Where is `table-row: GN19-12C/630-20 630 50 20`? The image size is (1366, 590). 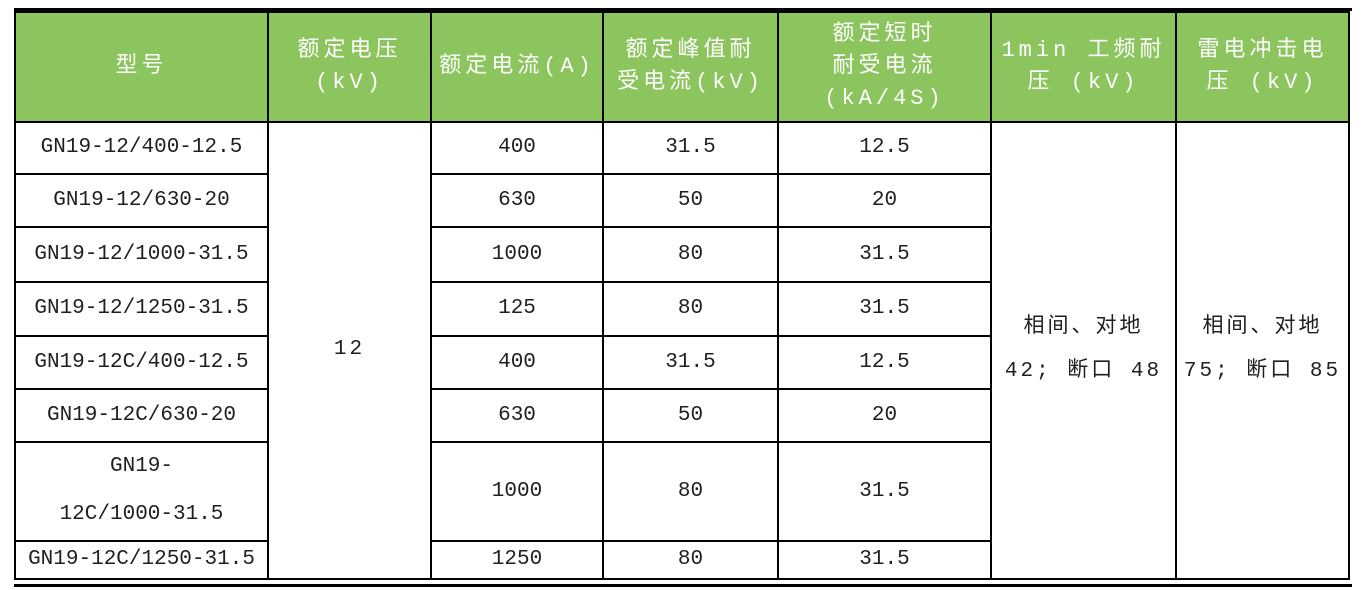
table-row: GN19-12C/630-20 630 50 20 is located at coordinates (681, 415).